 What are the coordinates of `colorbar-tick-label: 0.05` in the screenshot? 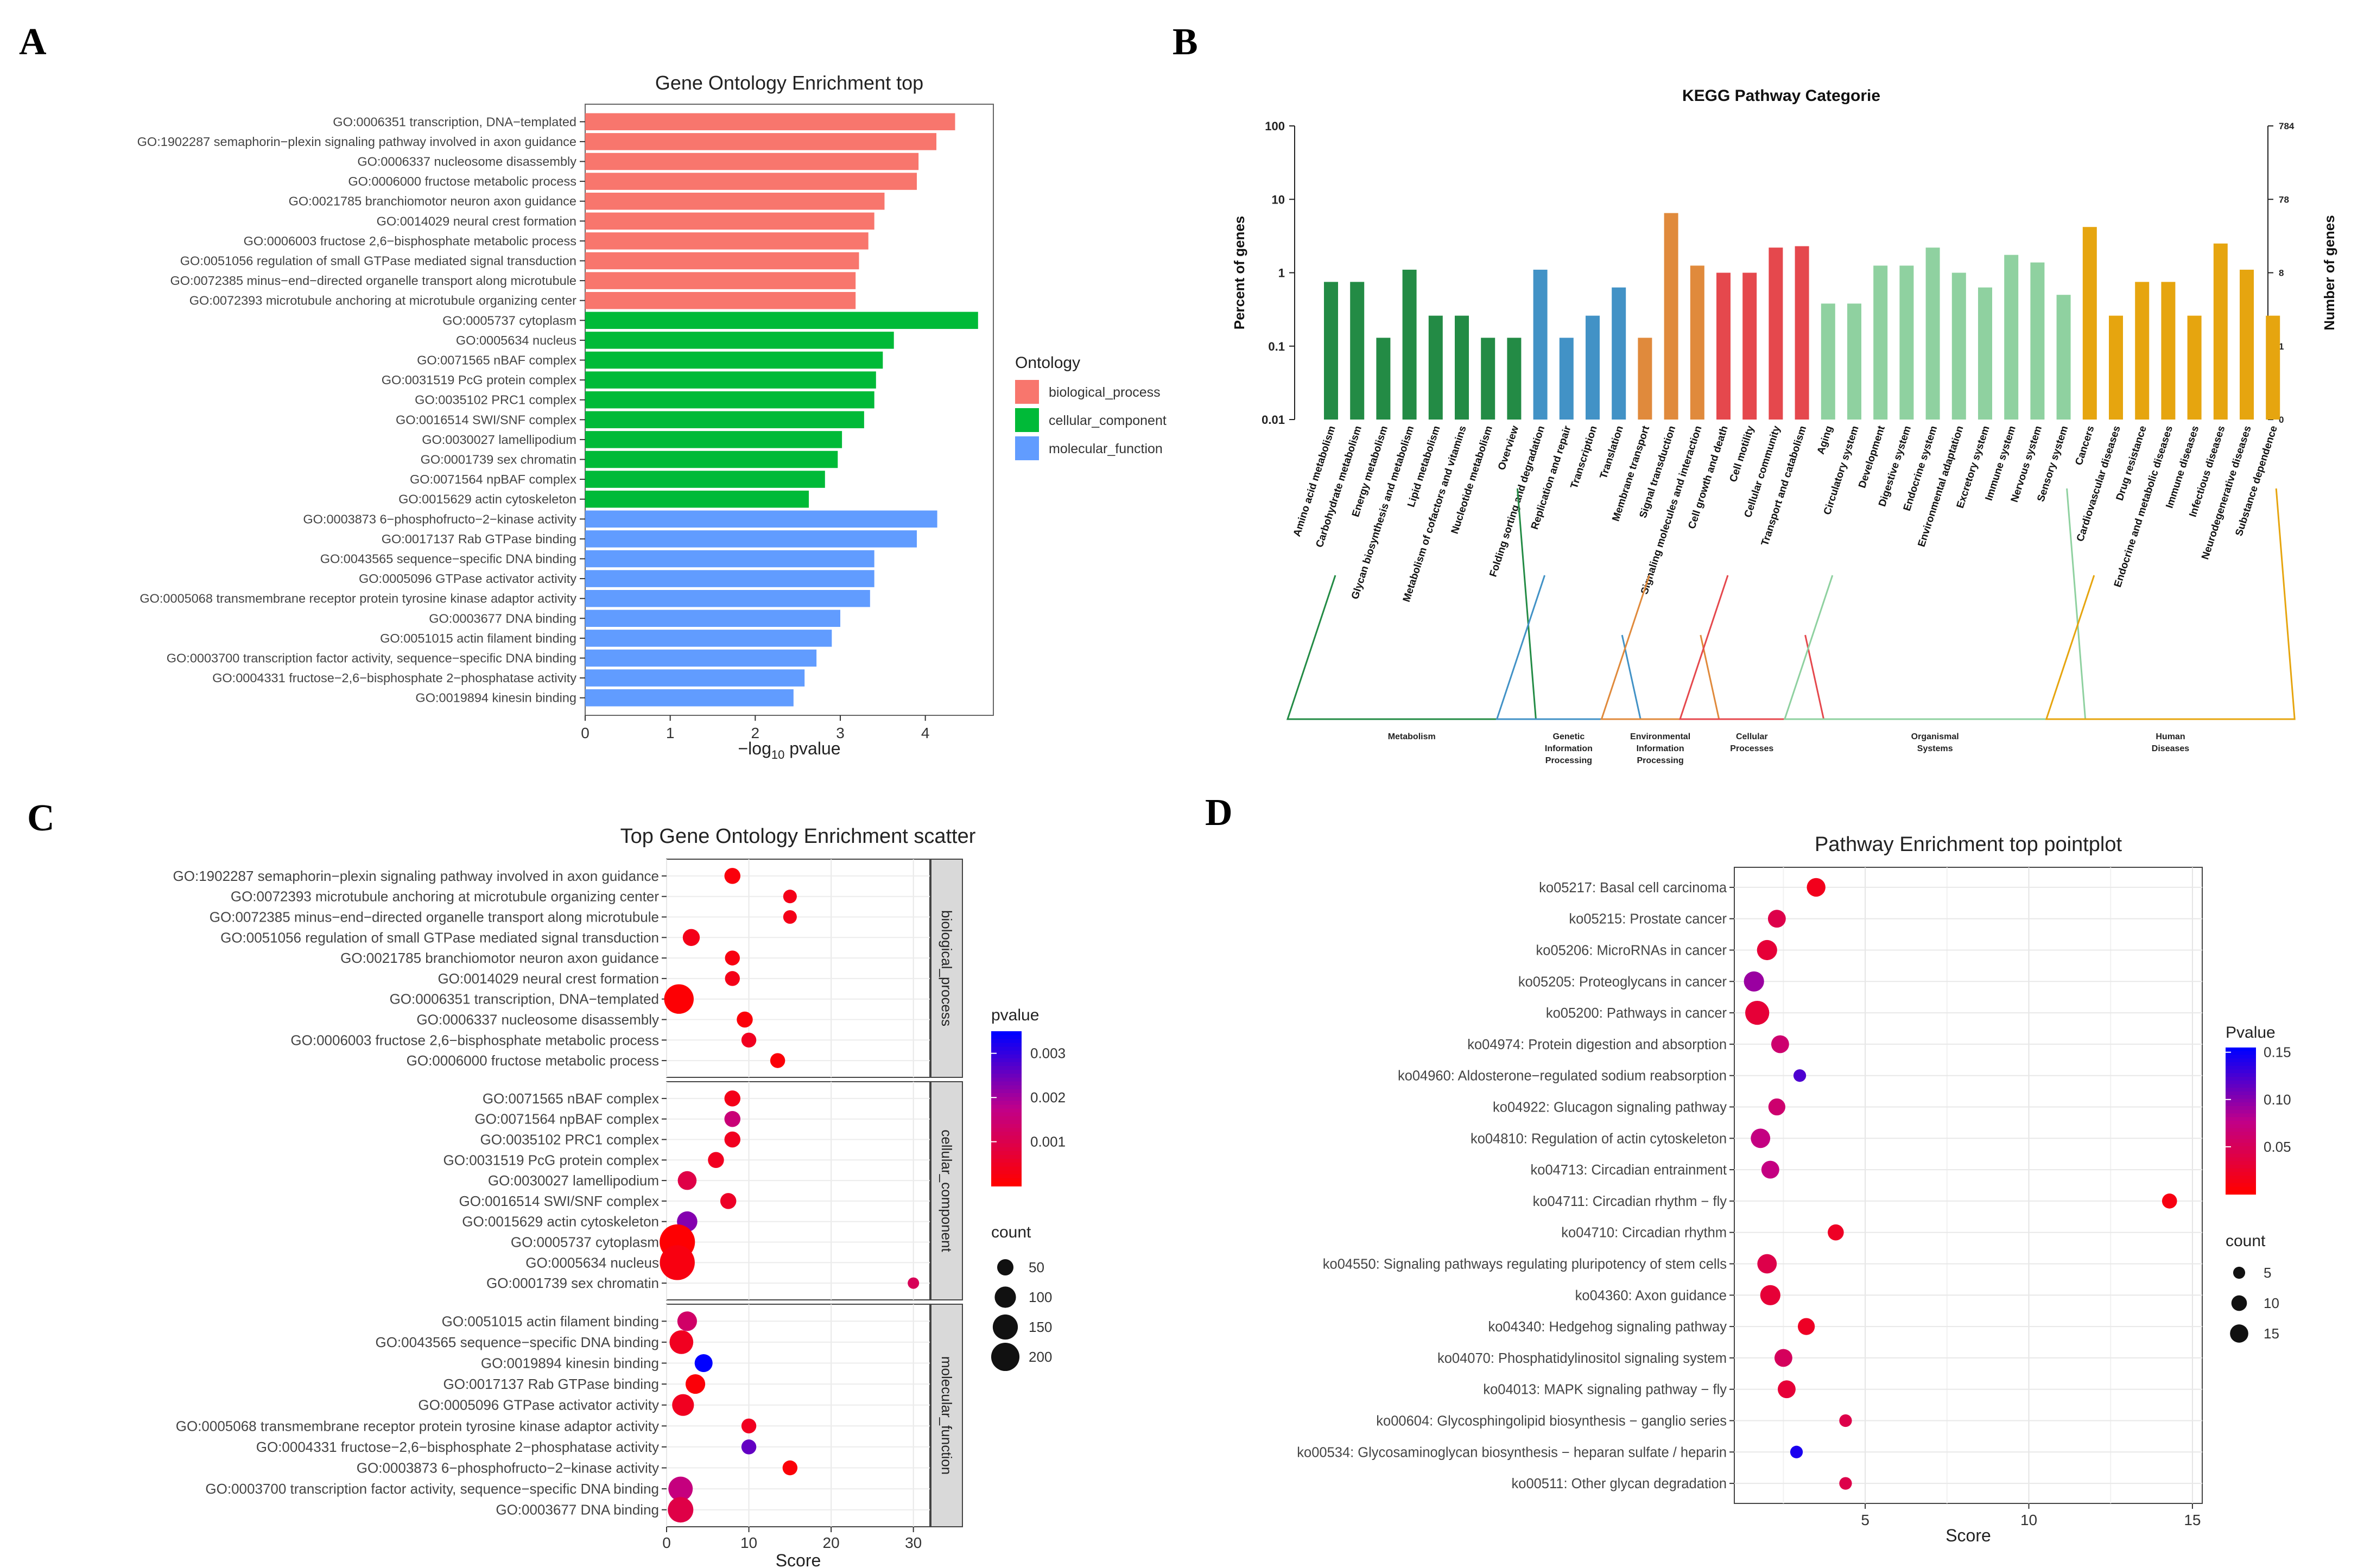 It's located at (2277, 1147).